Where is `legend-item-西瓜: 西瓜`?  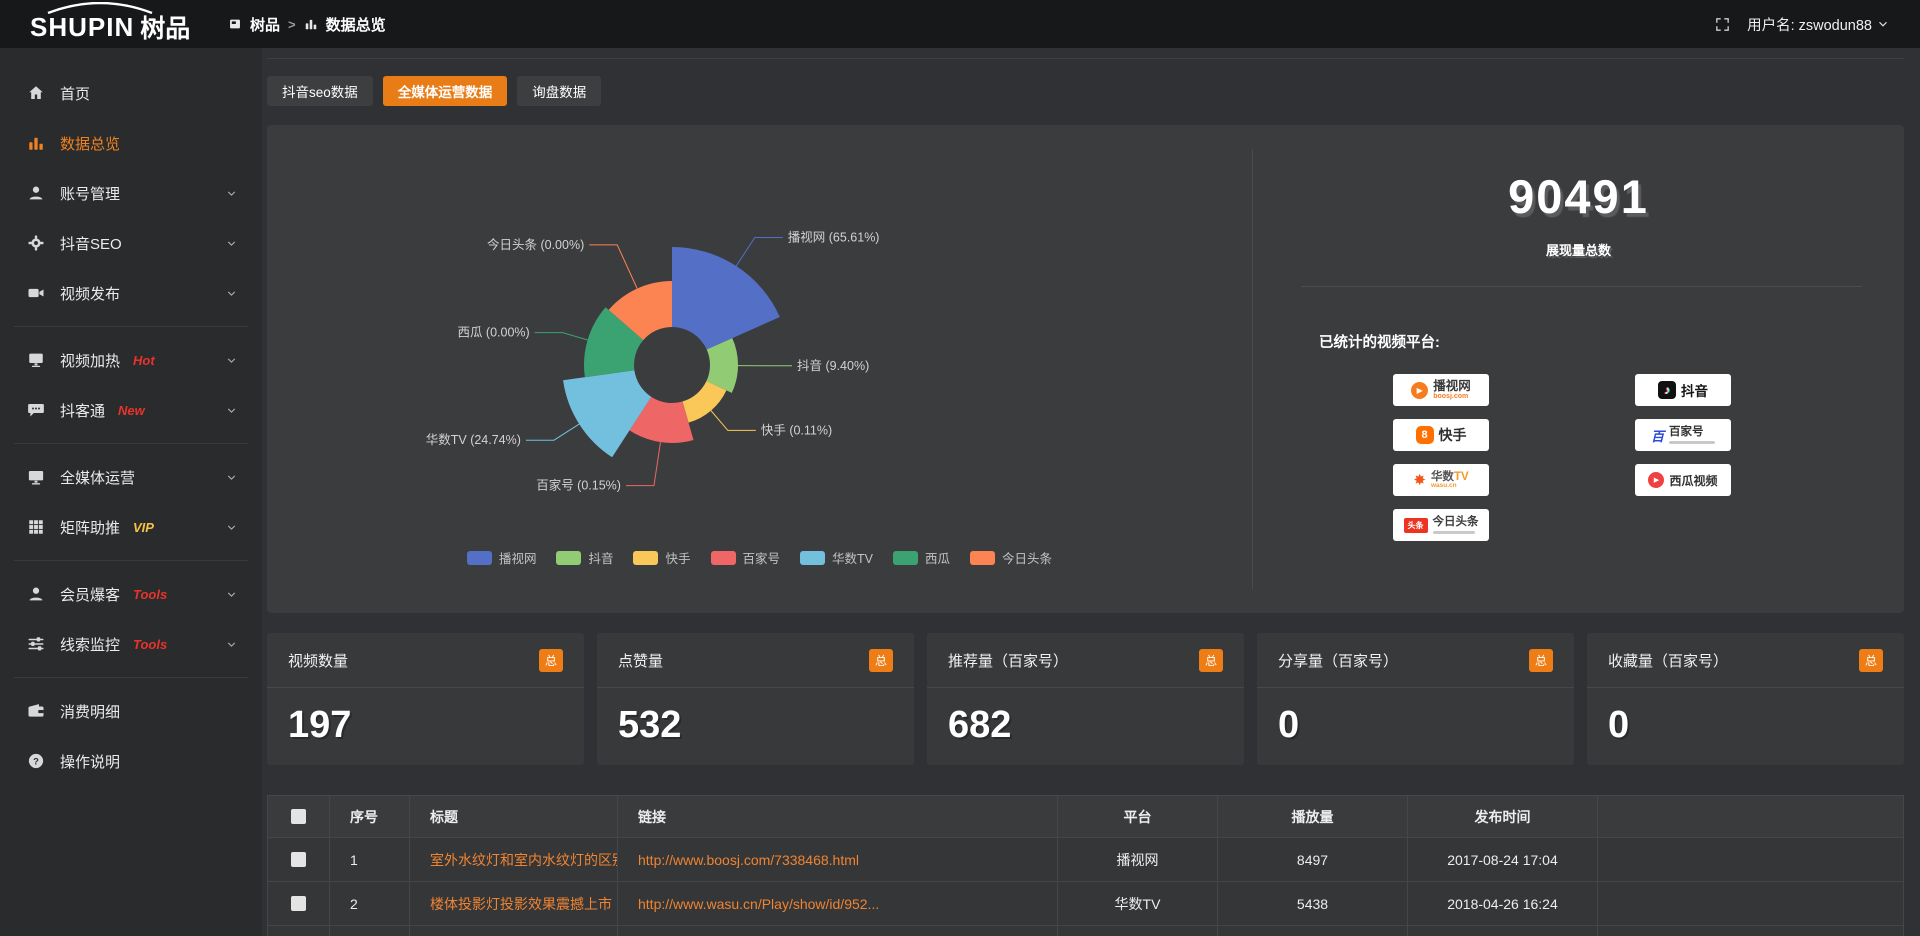 legend-item-西瓜: 西瓜 is located at coordinates (921, 557).